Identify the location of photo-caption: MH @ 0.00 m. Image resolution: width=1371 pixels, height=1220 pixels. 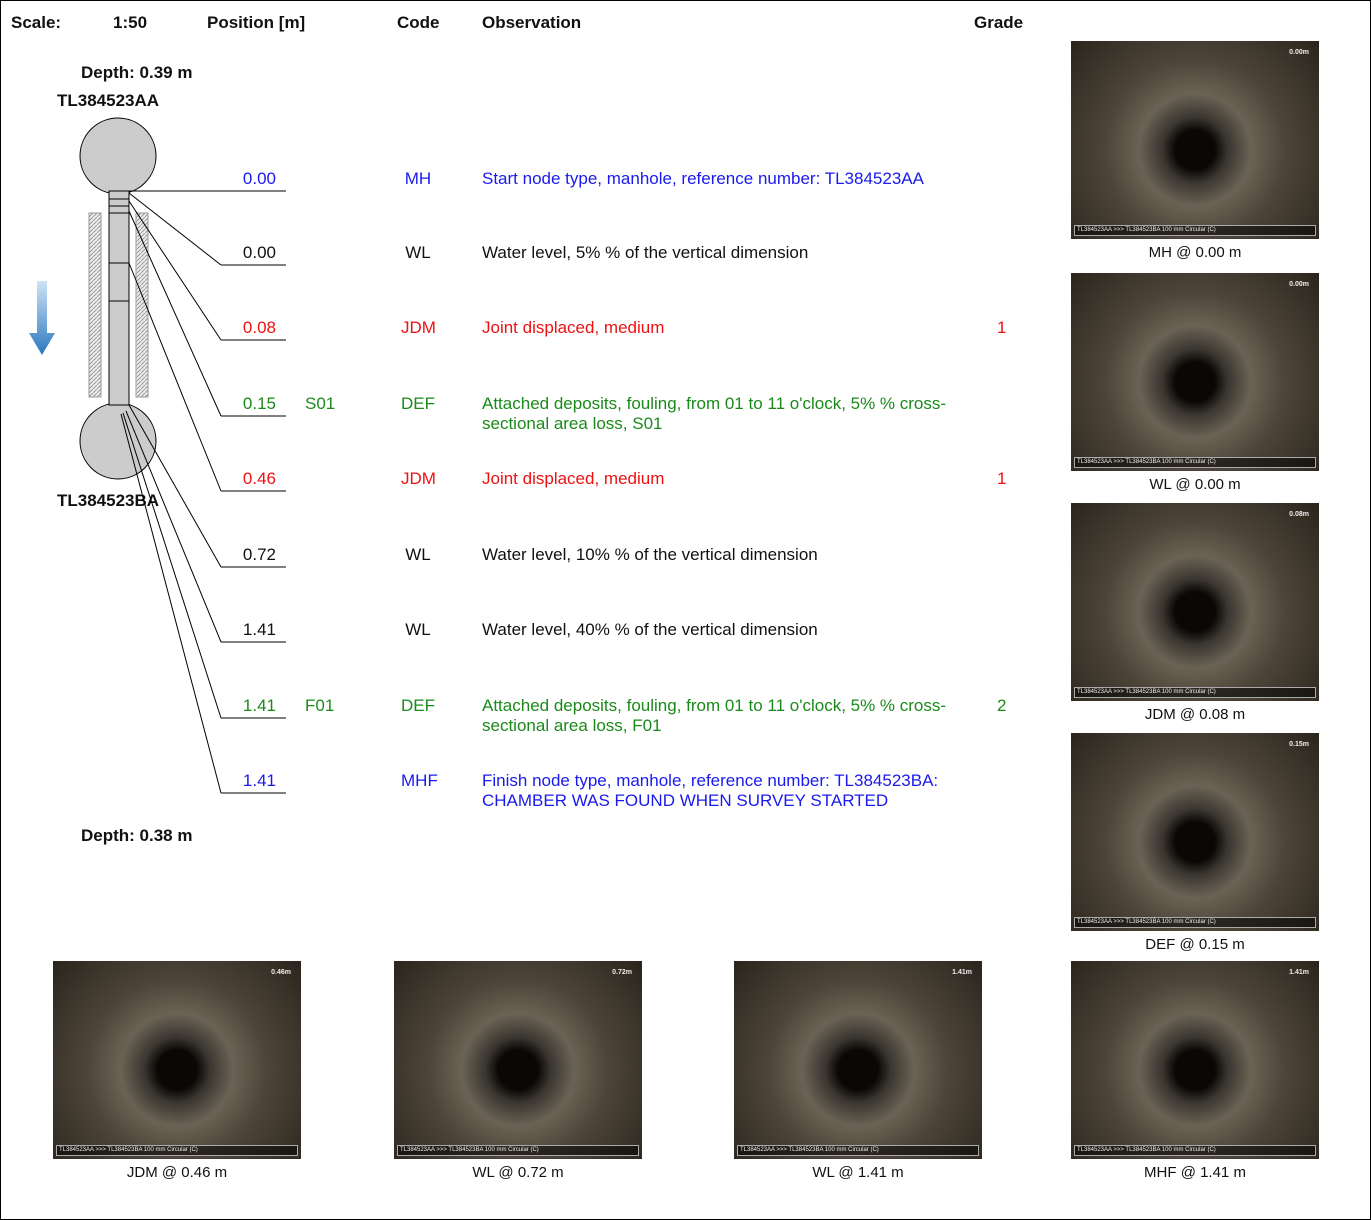
(1195, 252).